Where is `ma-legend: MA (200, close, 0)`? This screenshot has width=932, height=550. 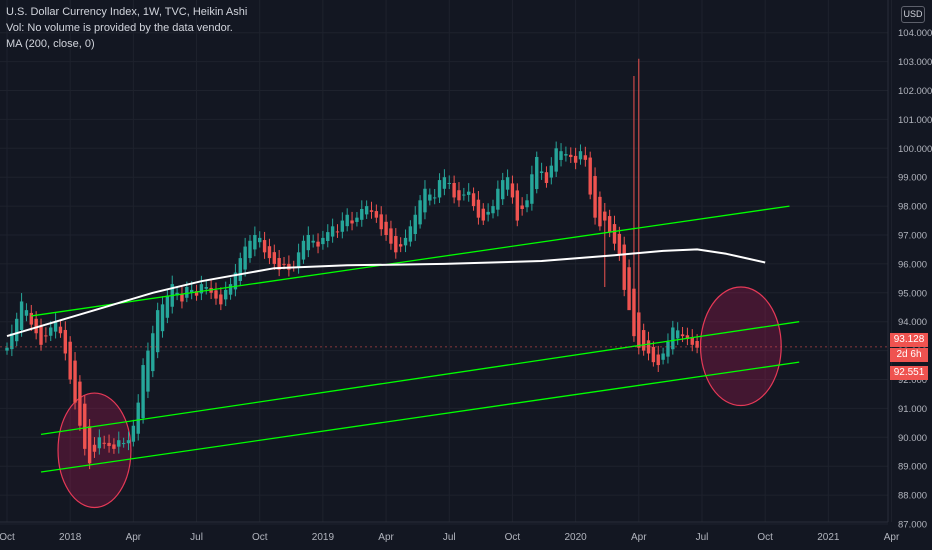
ma-legend: MA (200, close, 0) is located at coordinates (50, 44).